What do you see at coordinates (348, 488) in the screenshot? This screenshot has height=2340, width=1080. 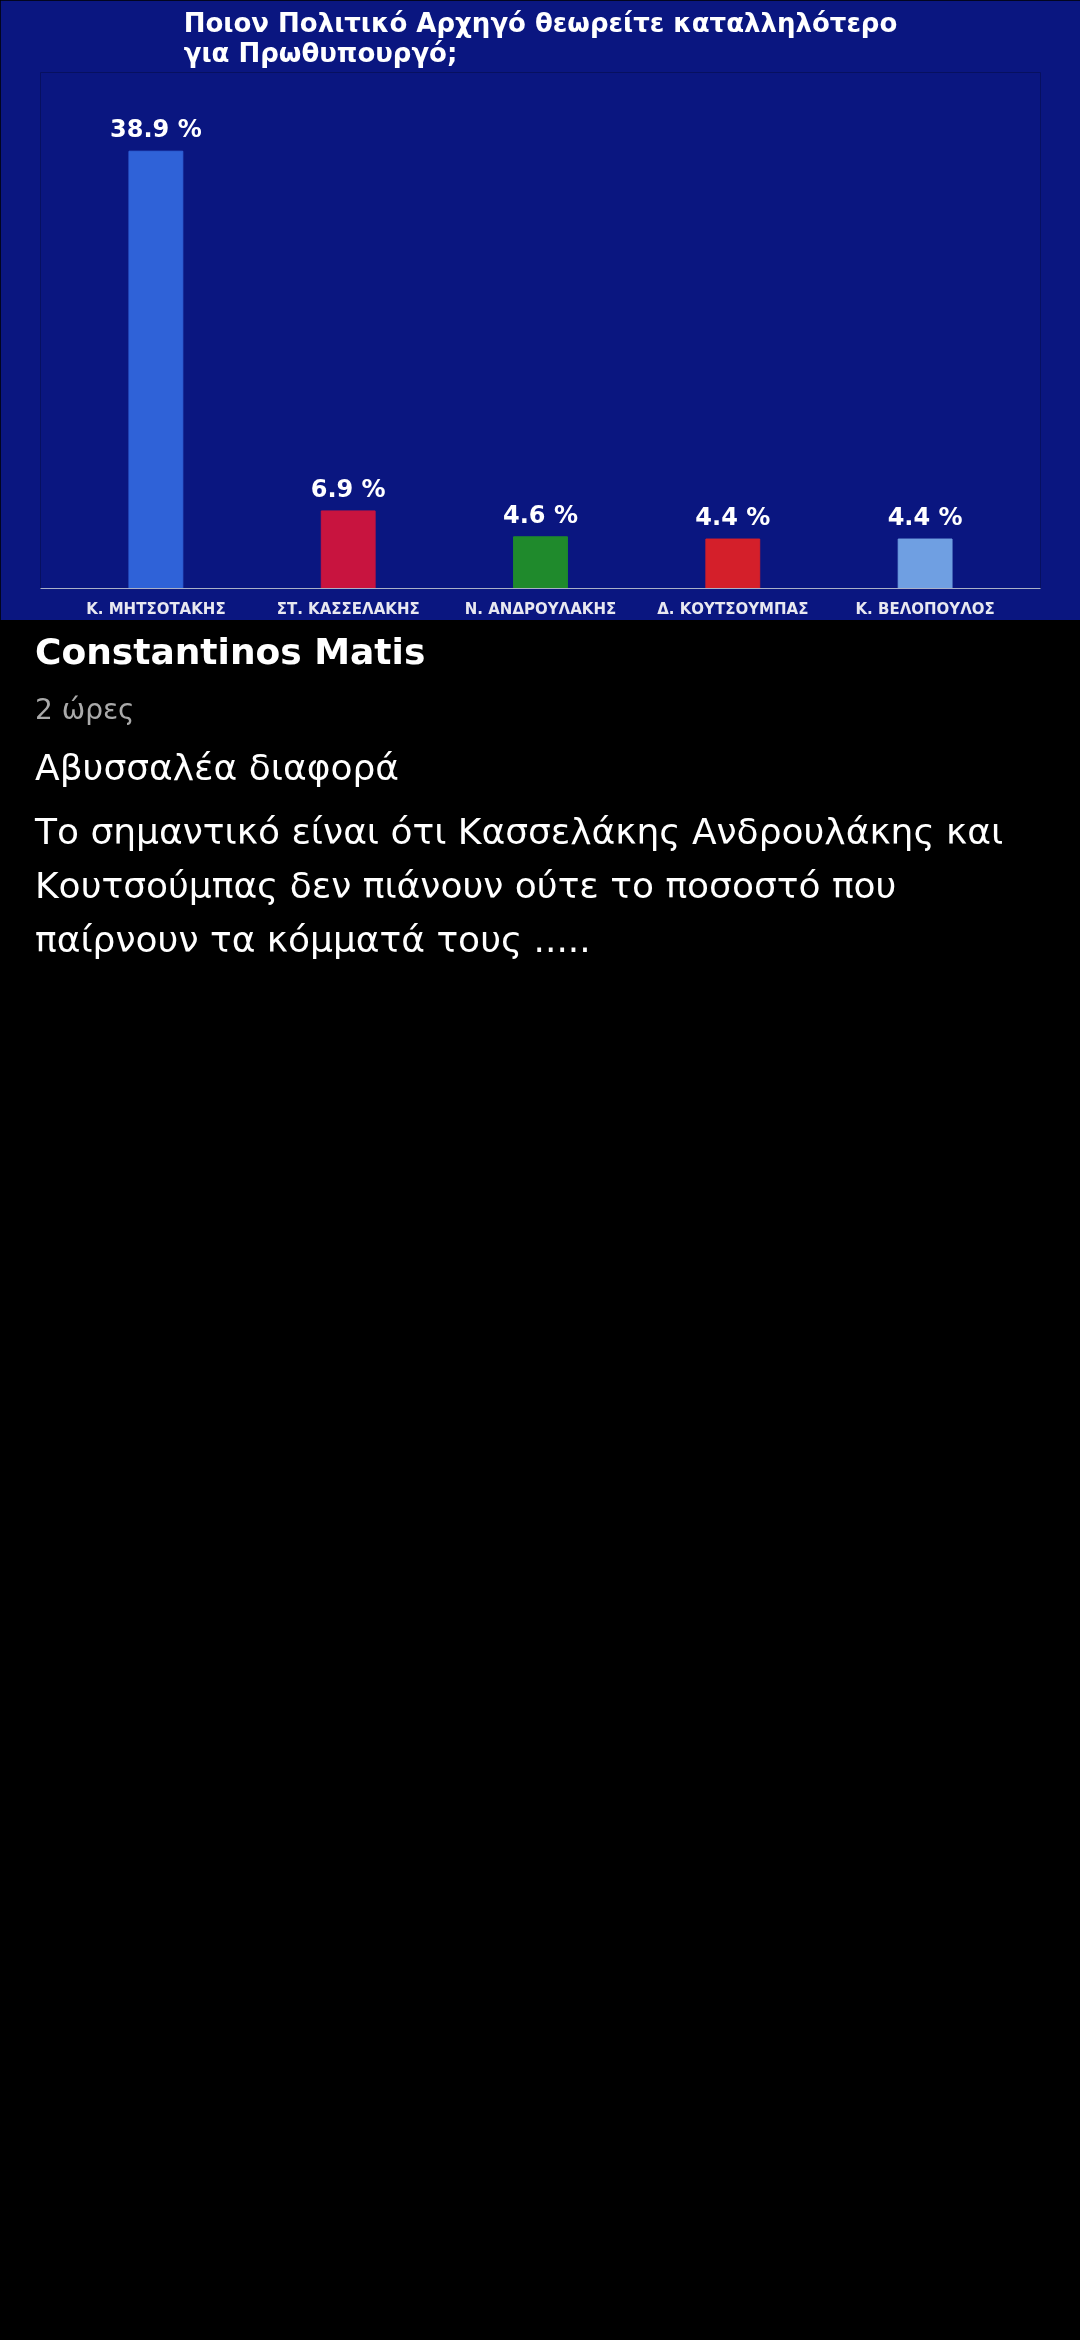 I see `data-label: 6.9 %` at bounding box center [348, 488].